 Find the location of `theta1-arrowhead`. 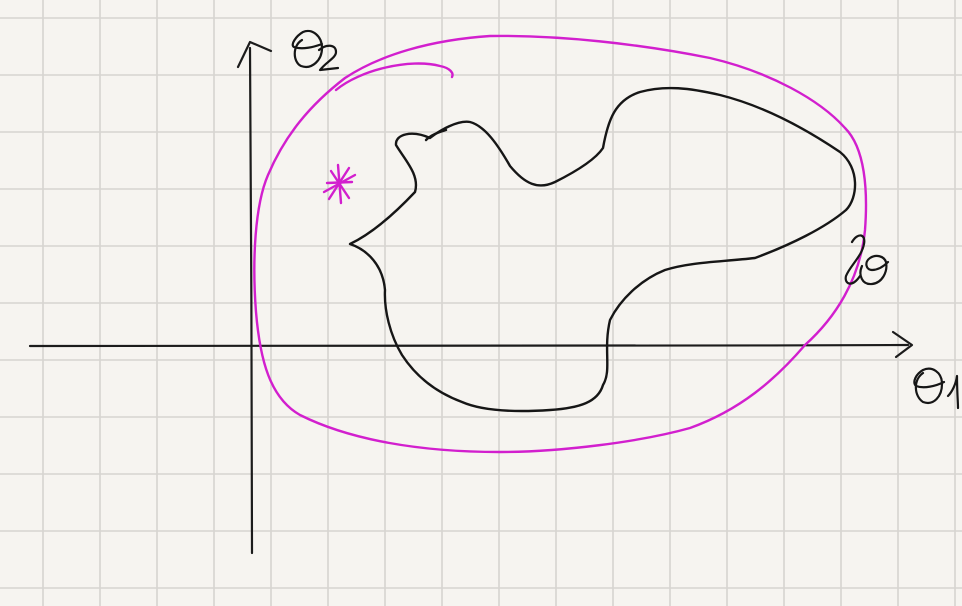

theta1-arrowhead is located at coordinates (902, 344).